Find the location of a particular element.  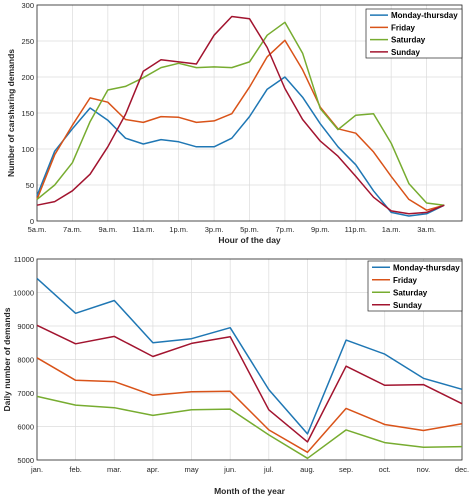

x-tick-label: jan. is located at coordinates (36, 469).